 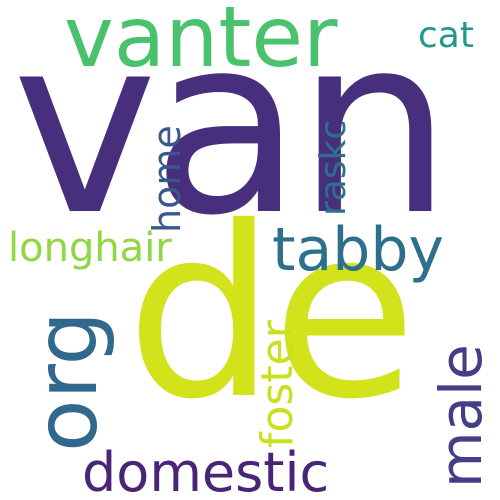 I want to click on word-longhair: longhair, so click(x=90, y=248).